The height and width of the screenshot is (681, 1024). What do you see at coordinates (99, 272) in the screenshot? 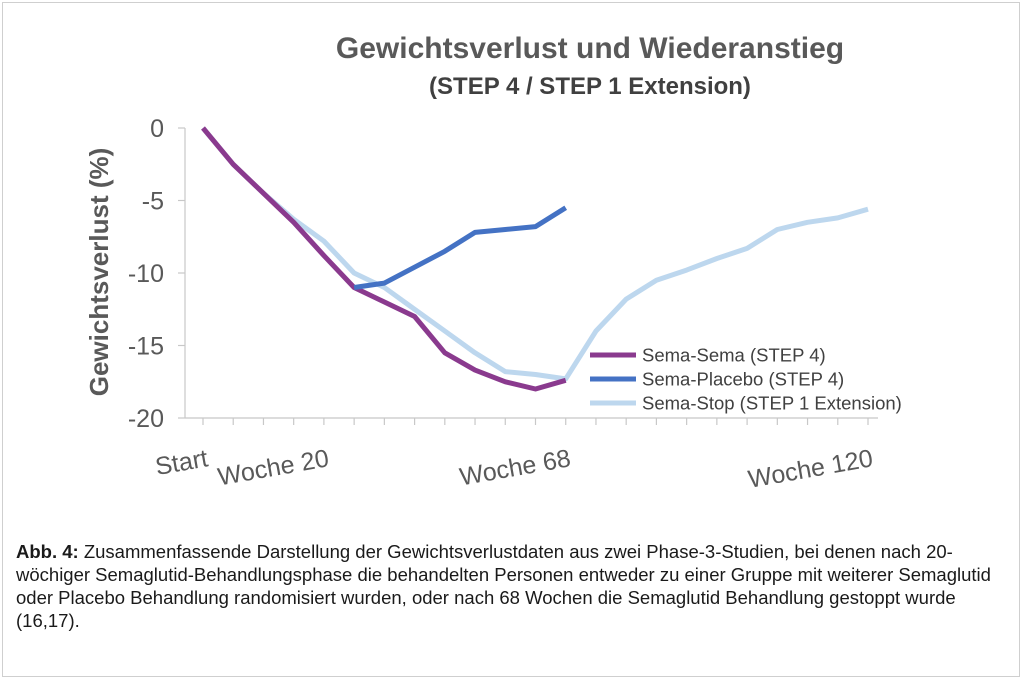
I see `y-axis-label: Gewichtsverlust (%)` at bounding box center [99, 272].